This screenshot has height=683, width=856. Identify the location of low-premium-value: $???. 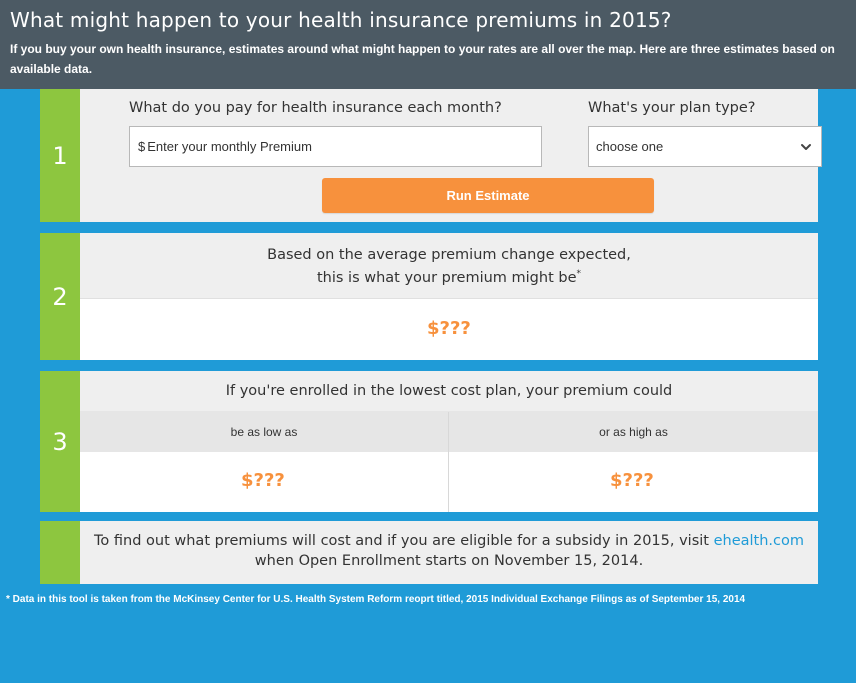
(263, 480).